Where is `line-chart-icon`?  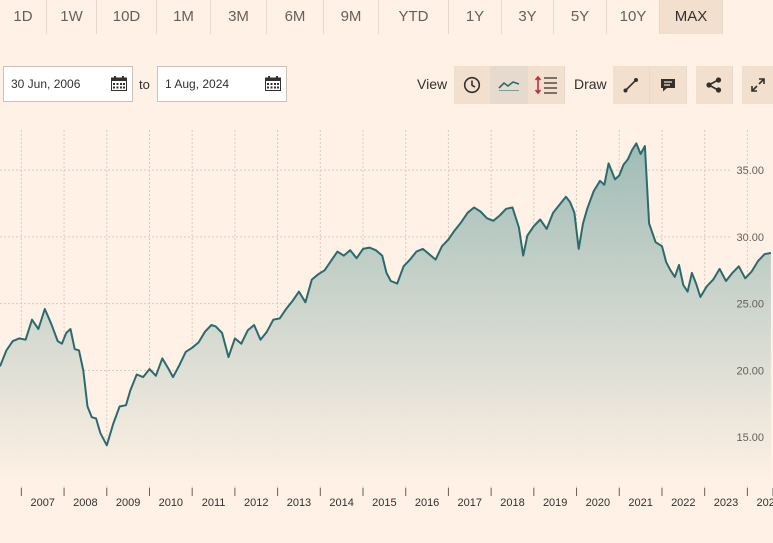
line-chart-icon is located at coordinates (509, 86).